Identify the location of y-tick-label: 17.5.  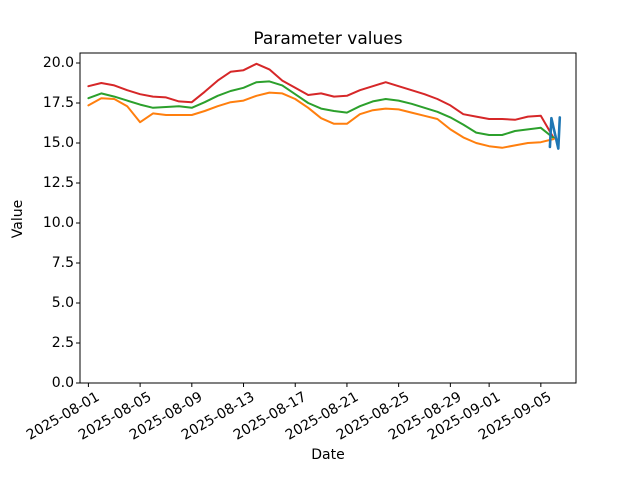
(58, 103).